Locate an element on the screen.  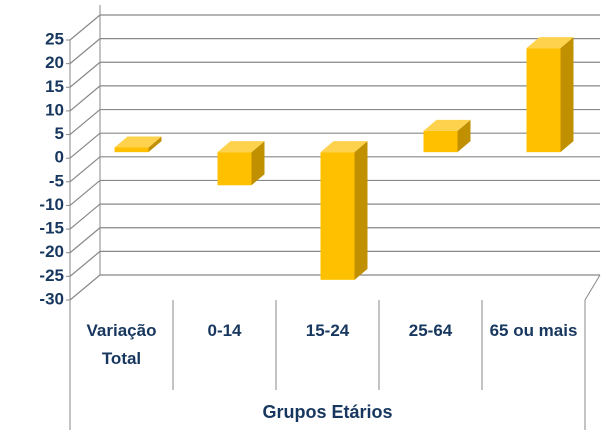
x-tick-label: 15-24 is located at coordinates (327, 330).